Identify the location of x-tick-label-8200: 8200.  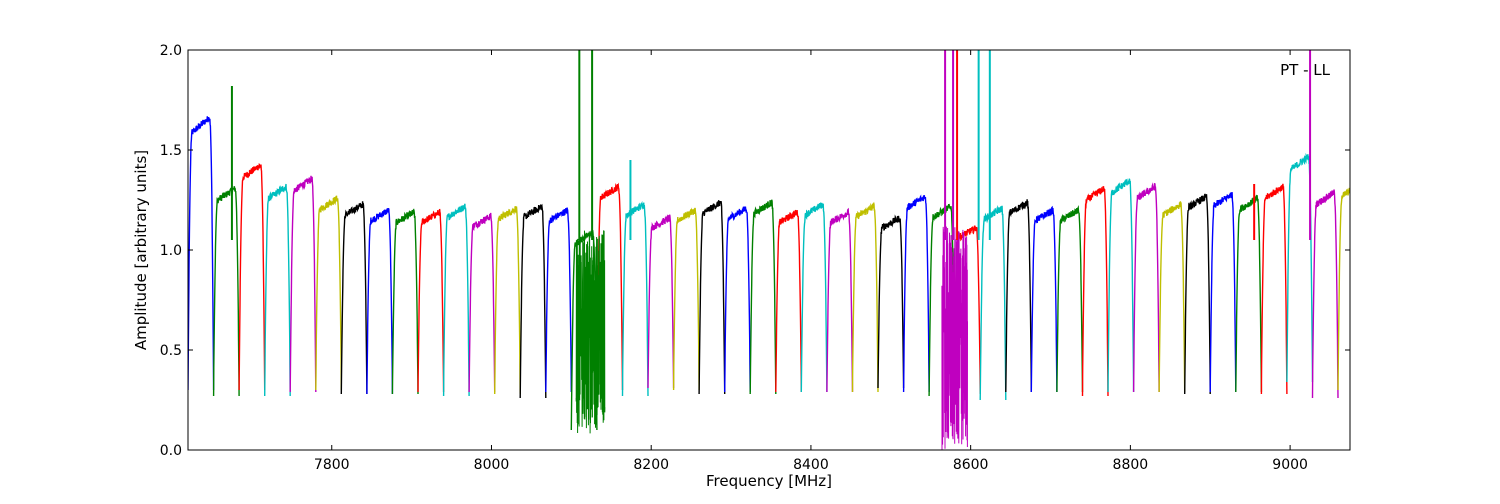
(651, 465).